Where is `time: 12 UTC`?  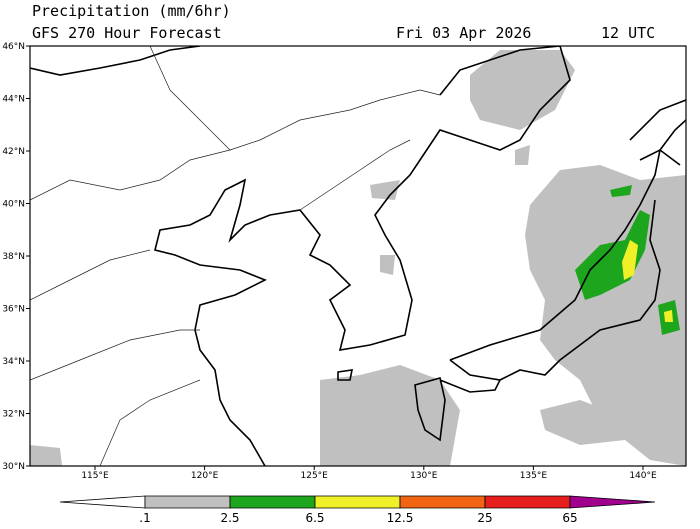 time: 12 UTC is located at coordinates (628, 33).